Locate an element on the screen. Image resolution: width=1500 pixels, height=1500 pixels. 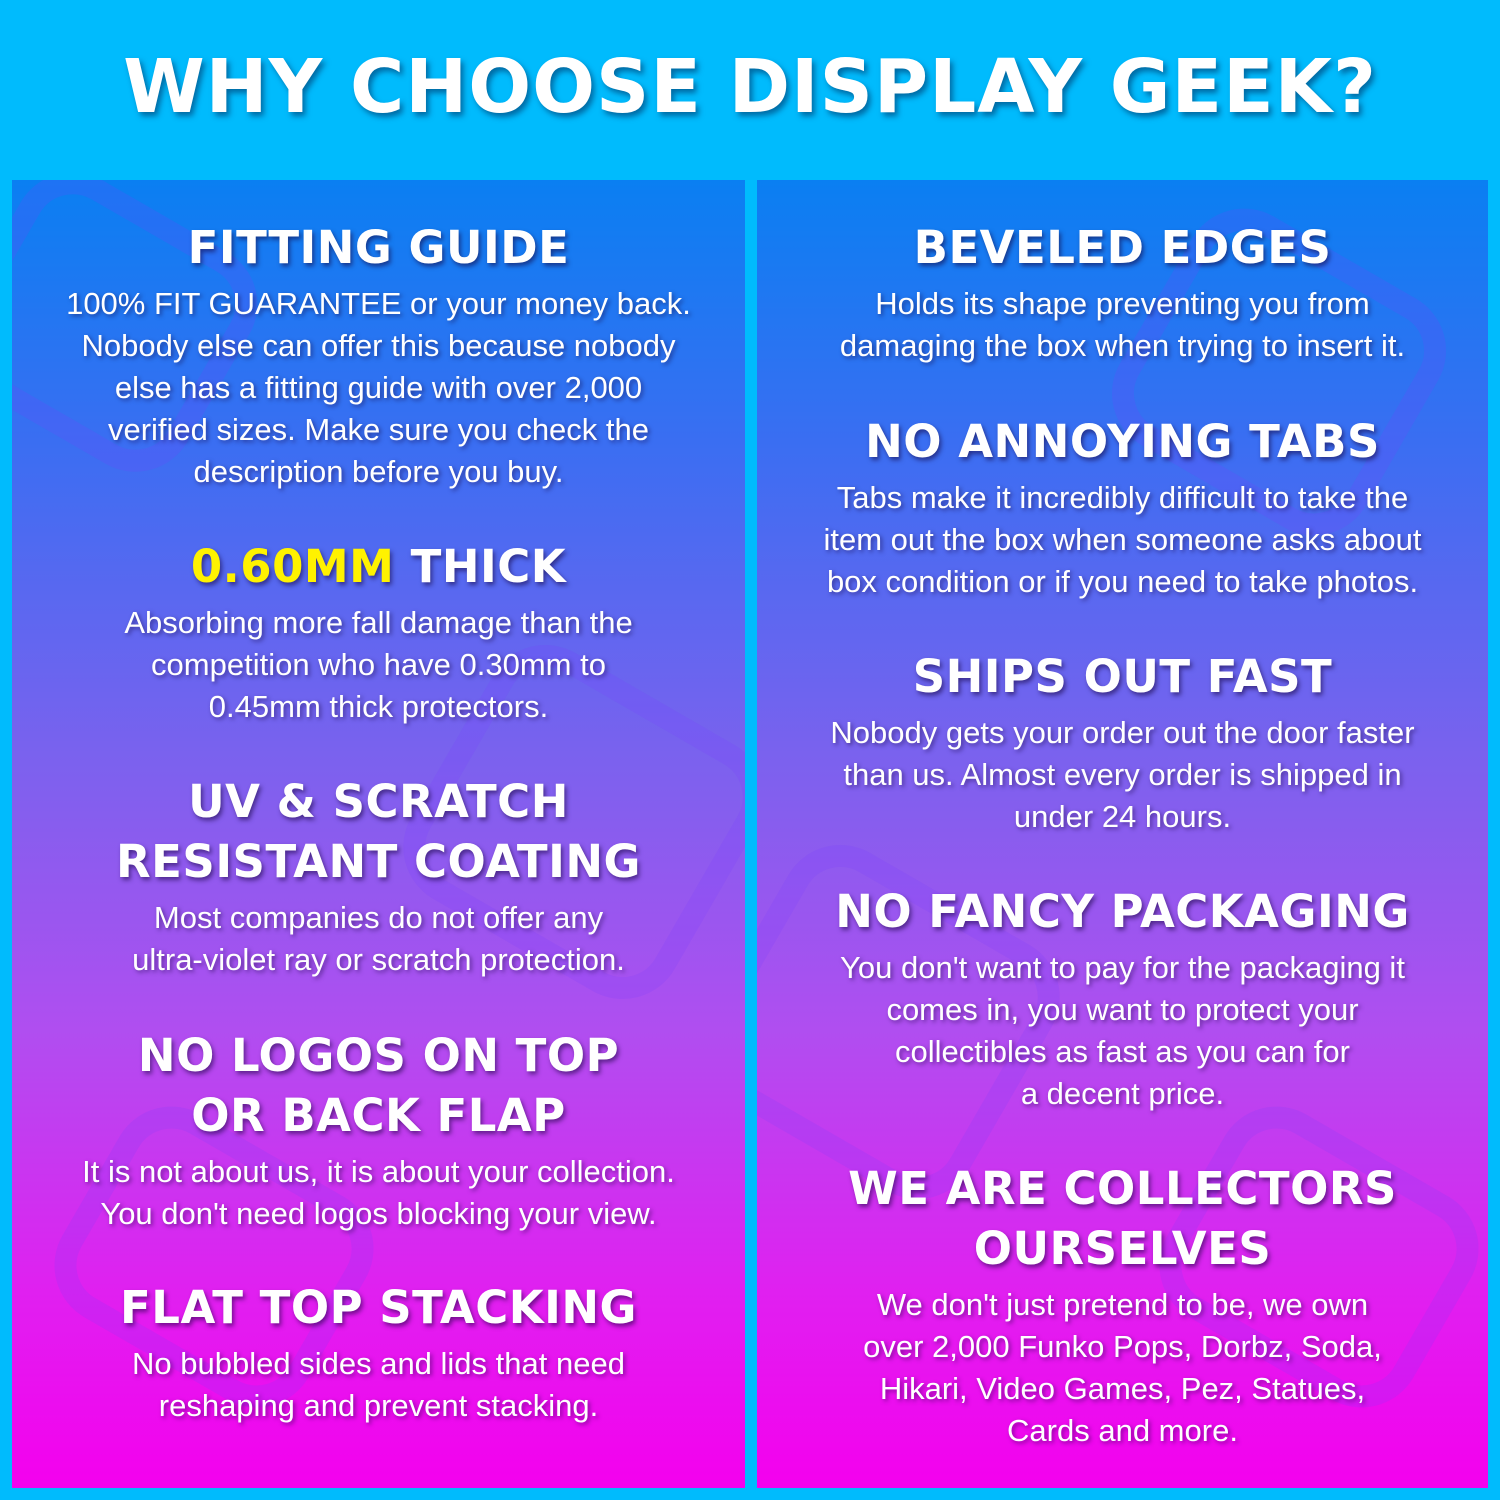
feature-heading: NO LOGOS ON TOP is located at coordinates (378, 1056).